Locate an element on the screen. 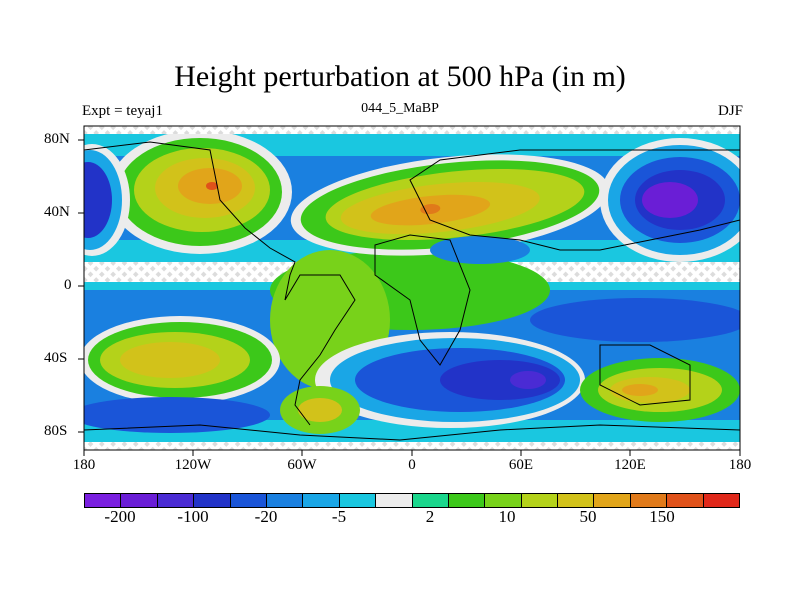 The width and height of the screenshot is (800, 600). coast-antarctica is located at coordinates (412, 432).